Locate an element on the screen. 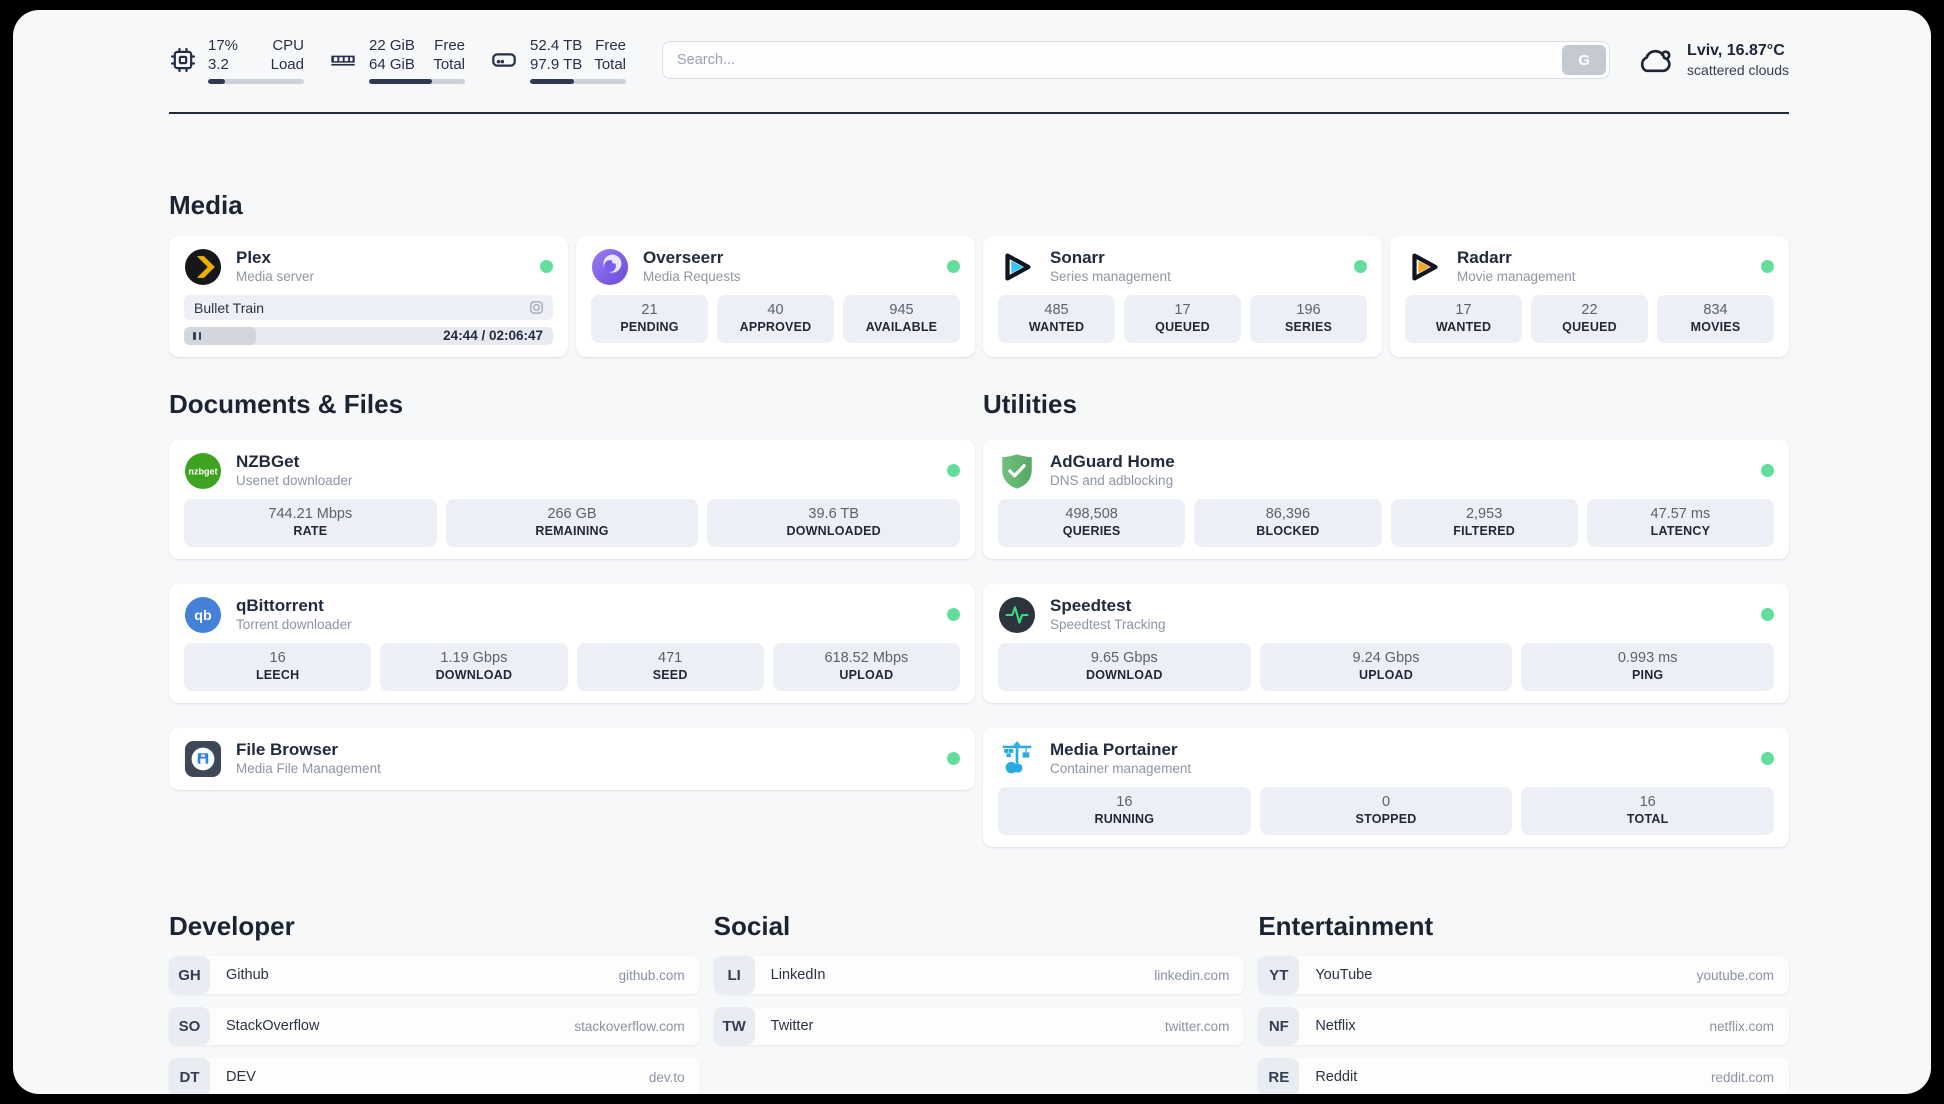 The height and width of the screenshot is (1104, 1944). app-name: Media Portainer is located at coordinates (1114, 749).